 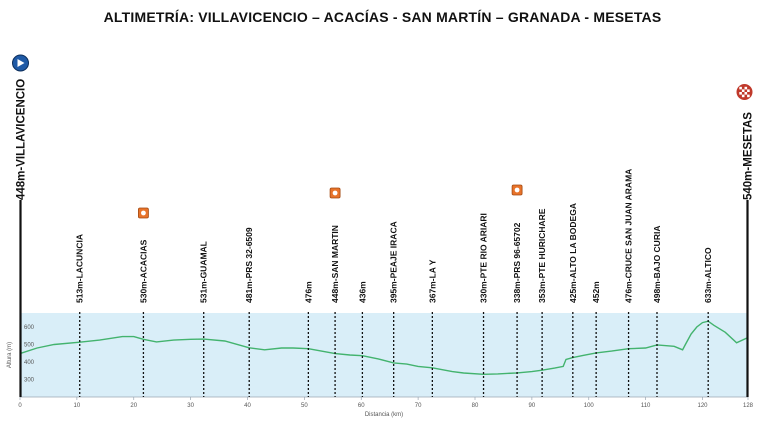 What do you see at coordinates (77, 406) in the screenshot?
I see `x-tick-label: 10` at bounding box center [77, 406].